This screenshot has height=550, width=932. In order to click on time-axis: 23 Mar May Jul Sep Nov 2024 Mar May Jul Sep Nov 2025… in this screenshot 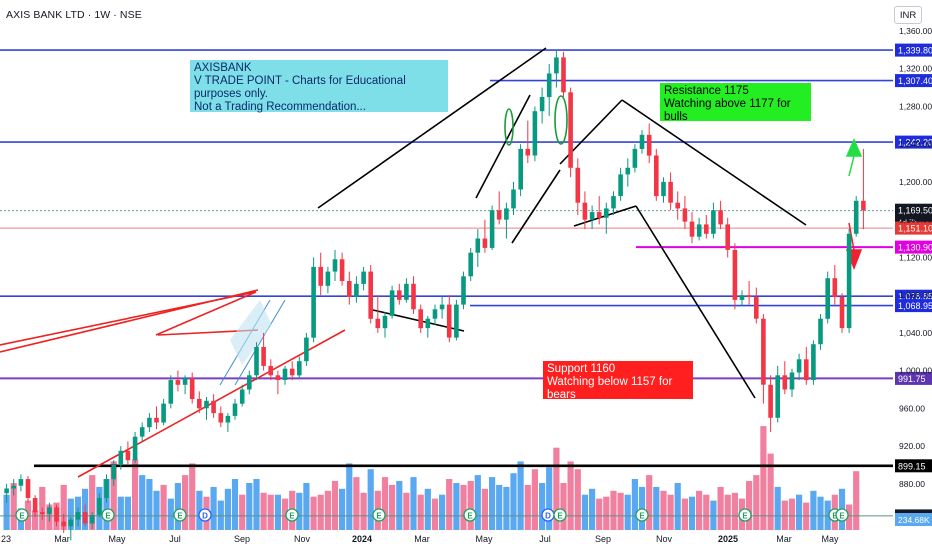, I will do `click(420, 539)`.